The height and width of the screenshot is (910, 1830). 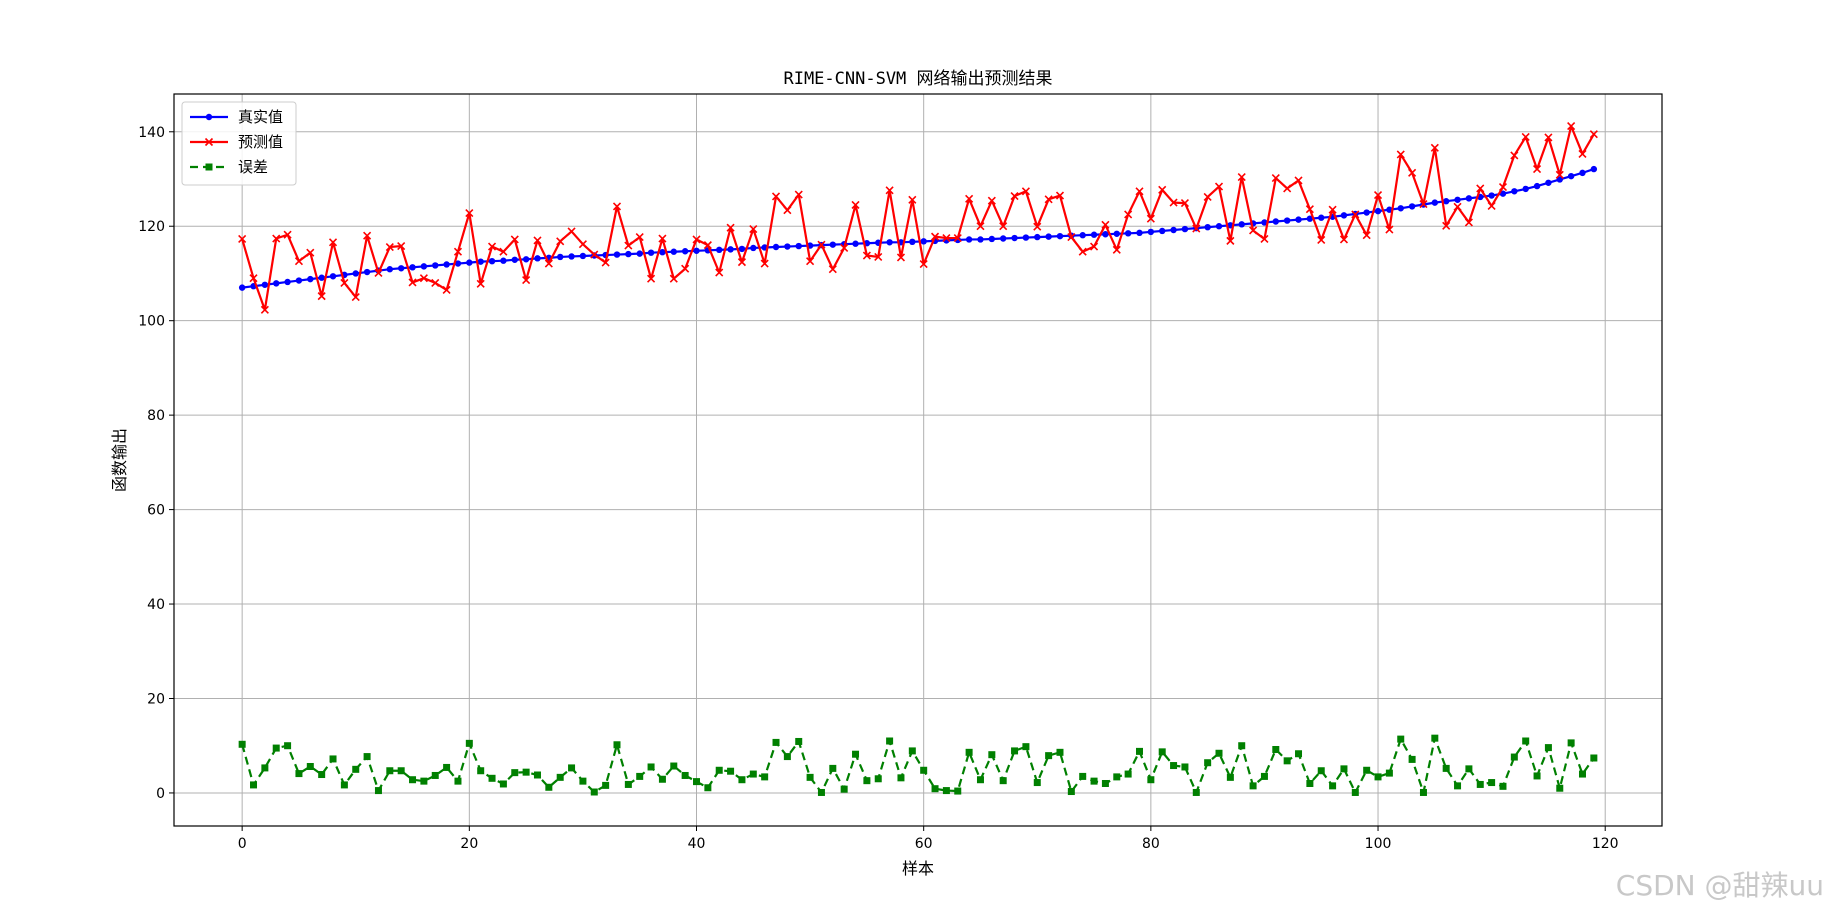 What do you see at coordinates (156, 416) in the screenshot?
I see `y-tick-label: 80` at bounding box center [156, 416].